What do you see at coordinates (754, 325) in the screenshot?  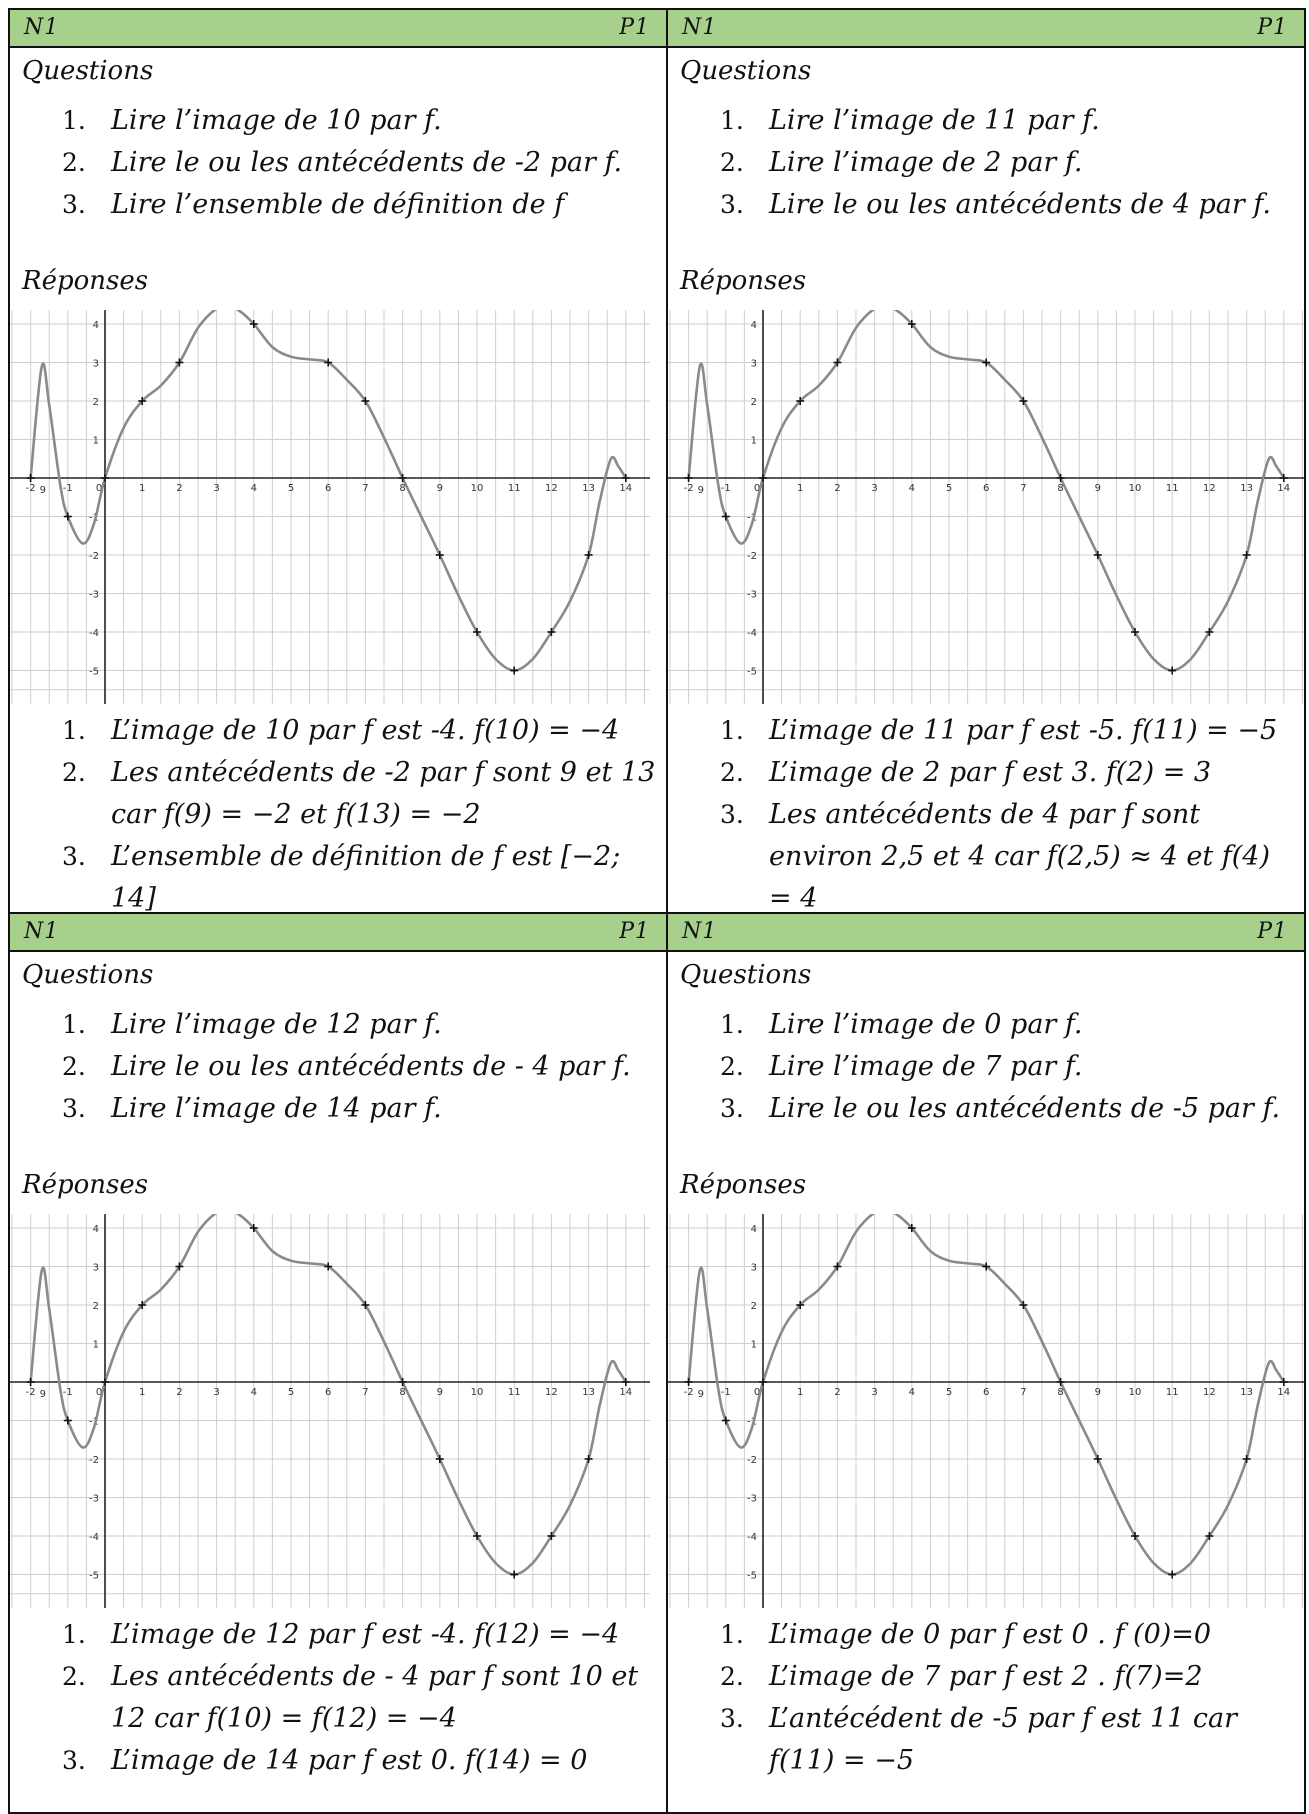 I see `y-tick-label: 4` at bounding box center [754, 325].